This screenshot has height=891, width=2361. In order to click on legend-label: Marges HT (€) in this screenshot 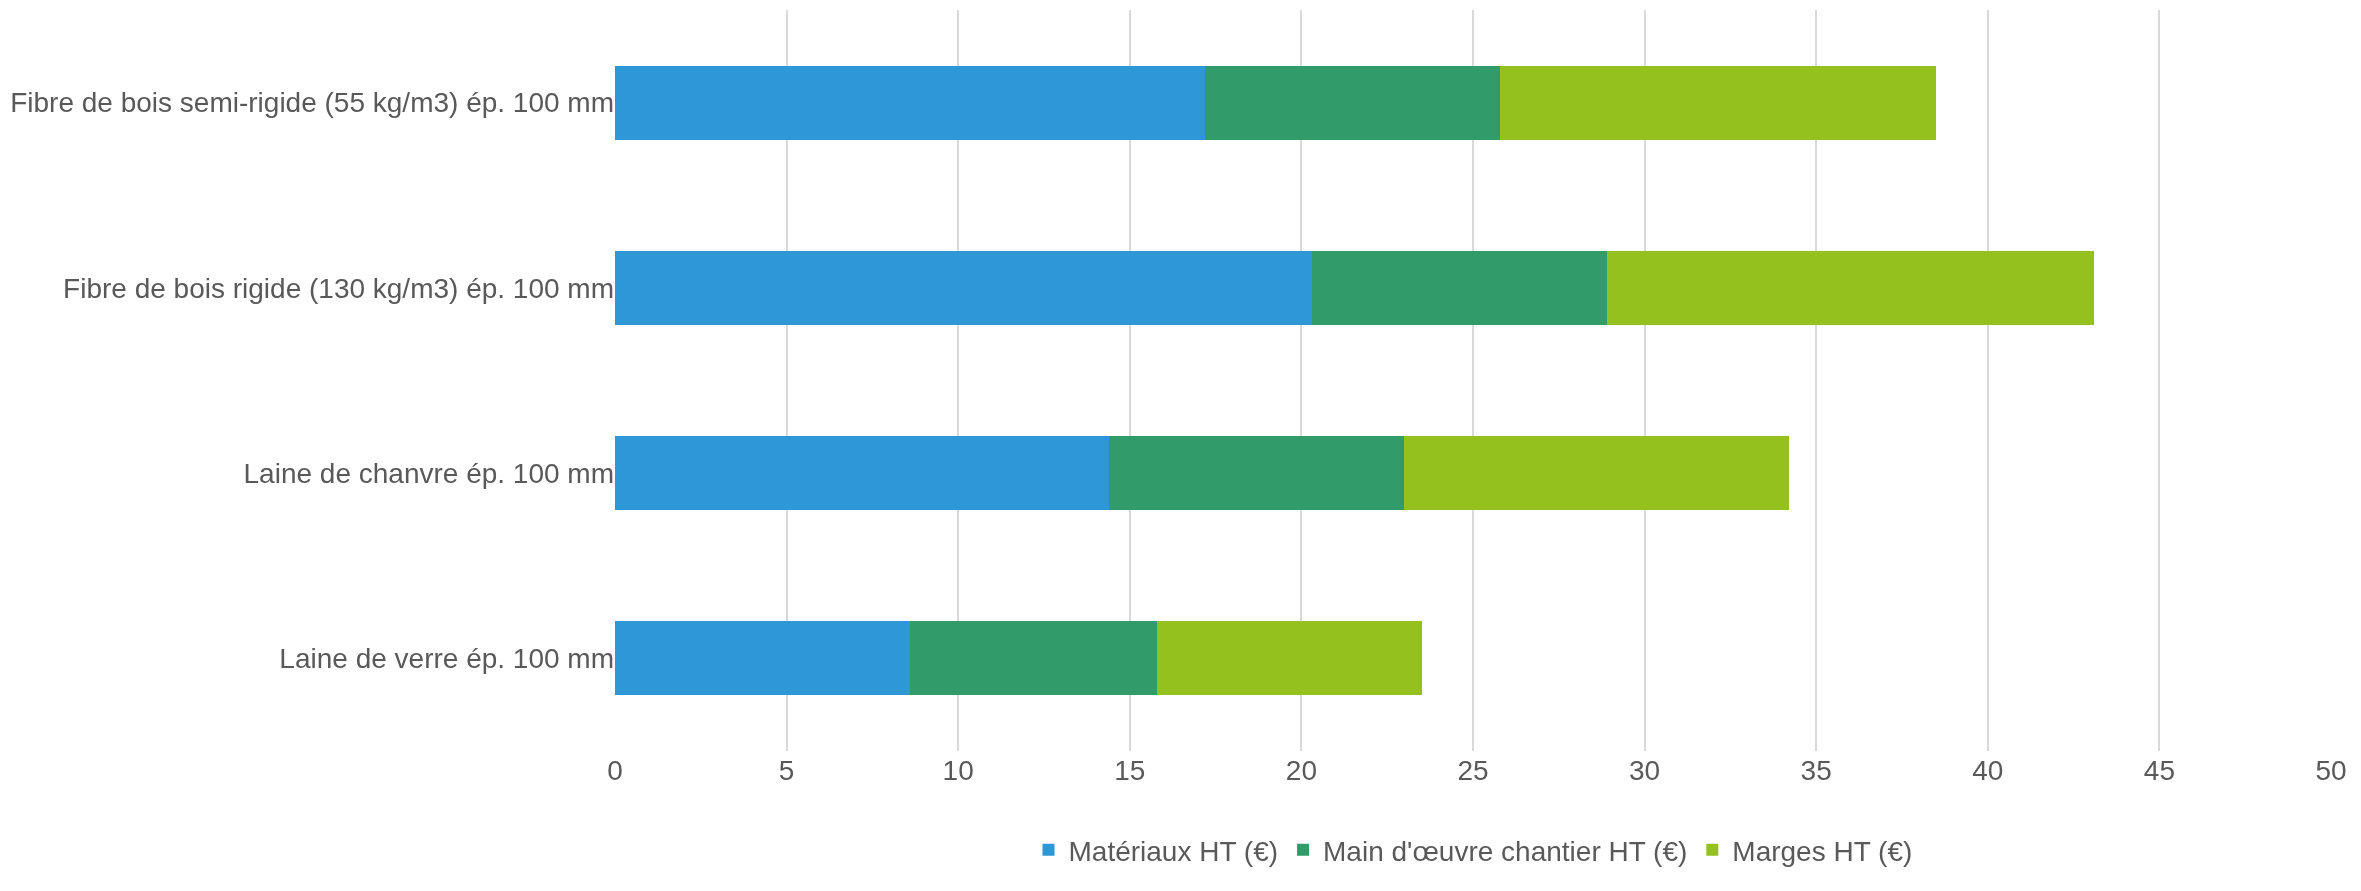, I will do `click(1822, 851)`.